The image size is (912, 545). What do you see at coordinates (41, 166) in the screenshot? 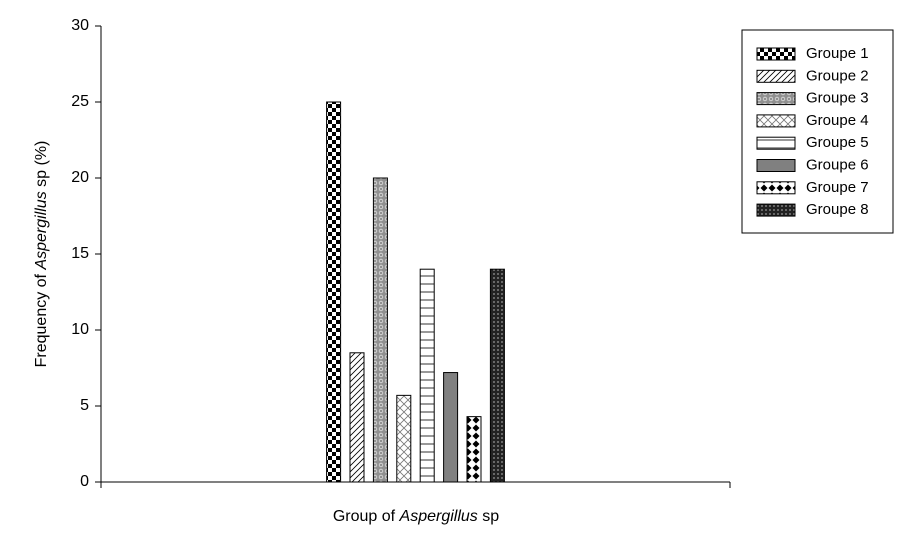
I see `label-part: sp (%)` at bounding box center [41, 166].